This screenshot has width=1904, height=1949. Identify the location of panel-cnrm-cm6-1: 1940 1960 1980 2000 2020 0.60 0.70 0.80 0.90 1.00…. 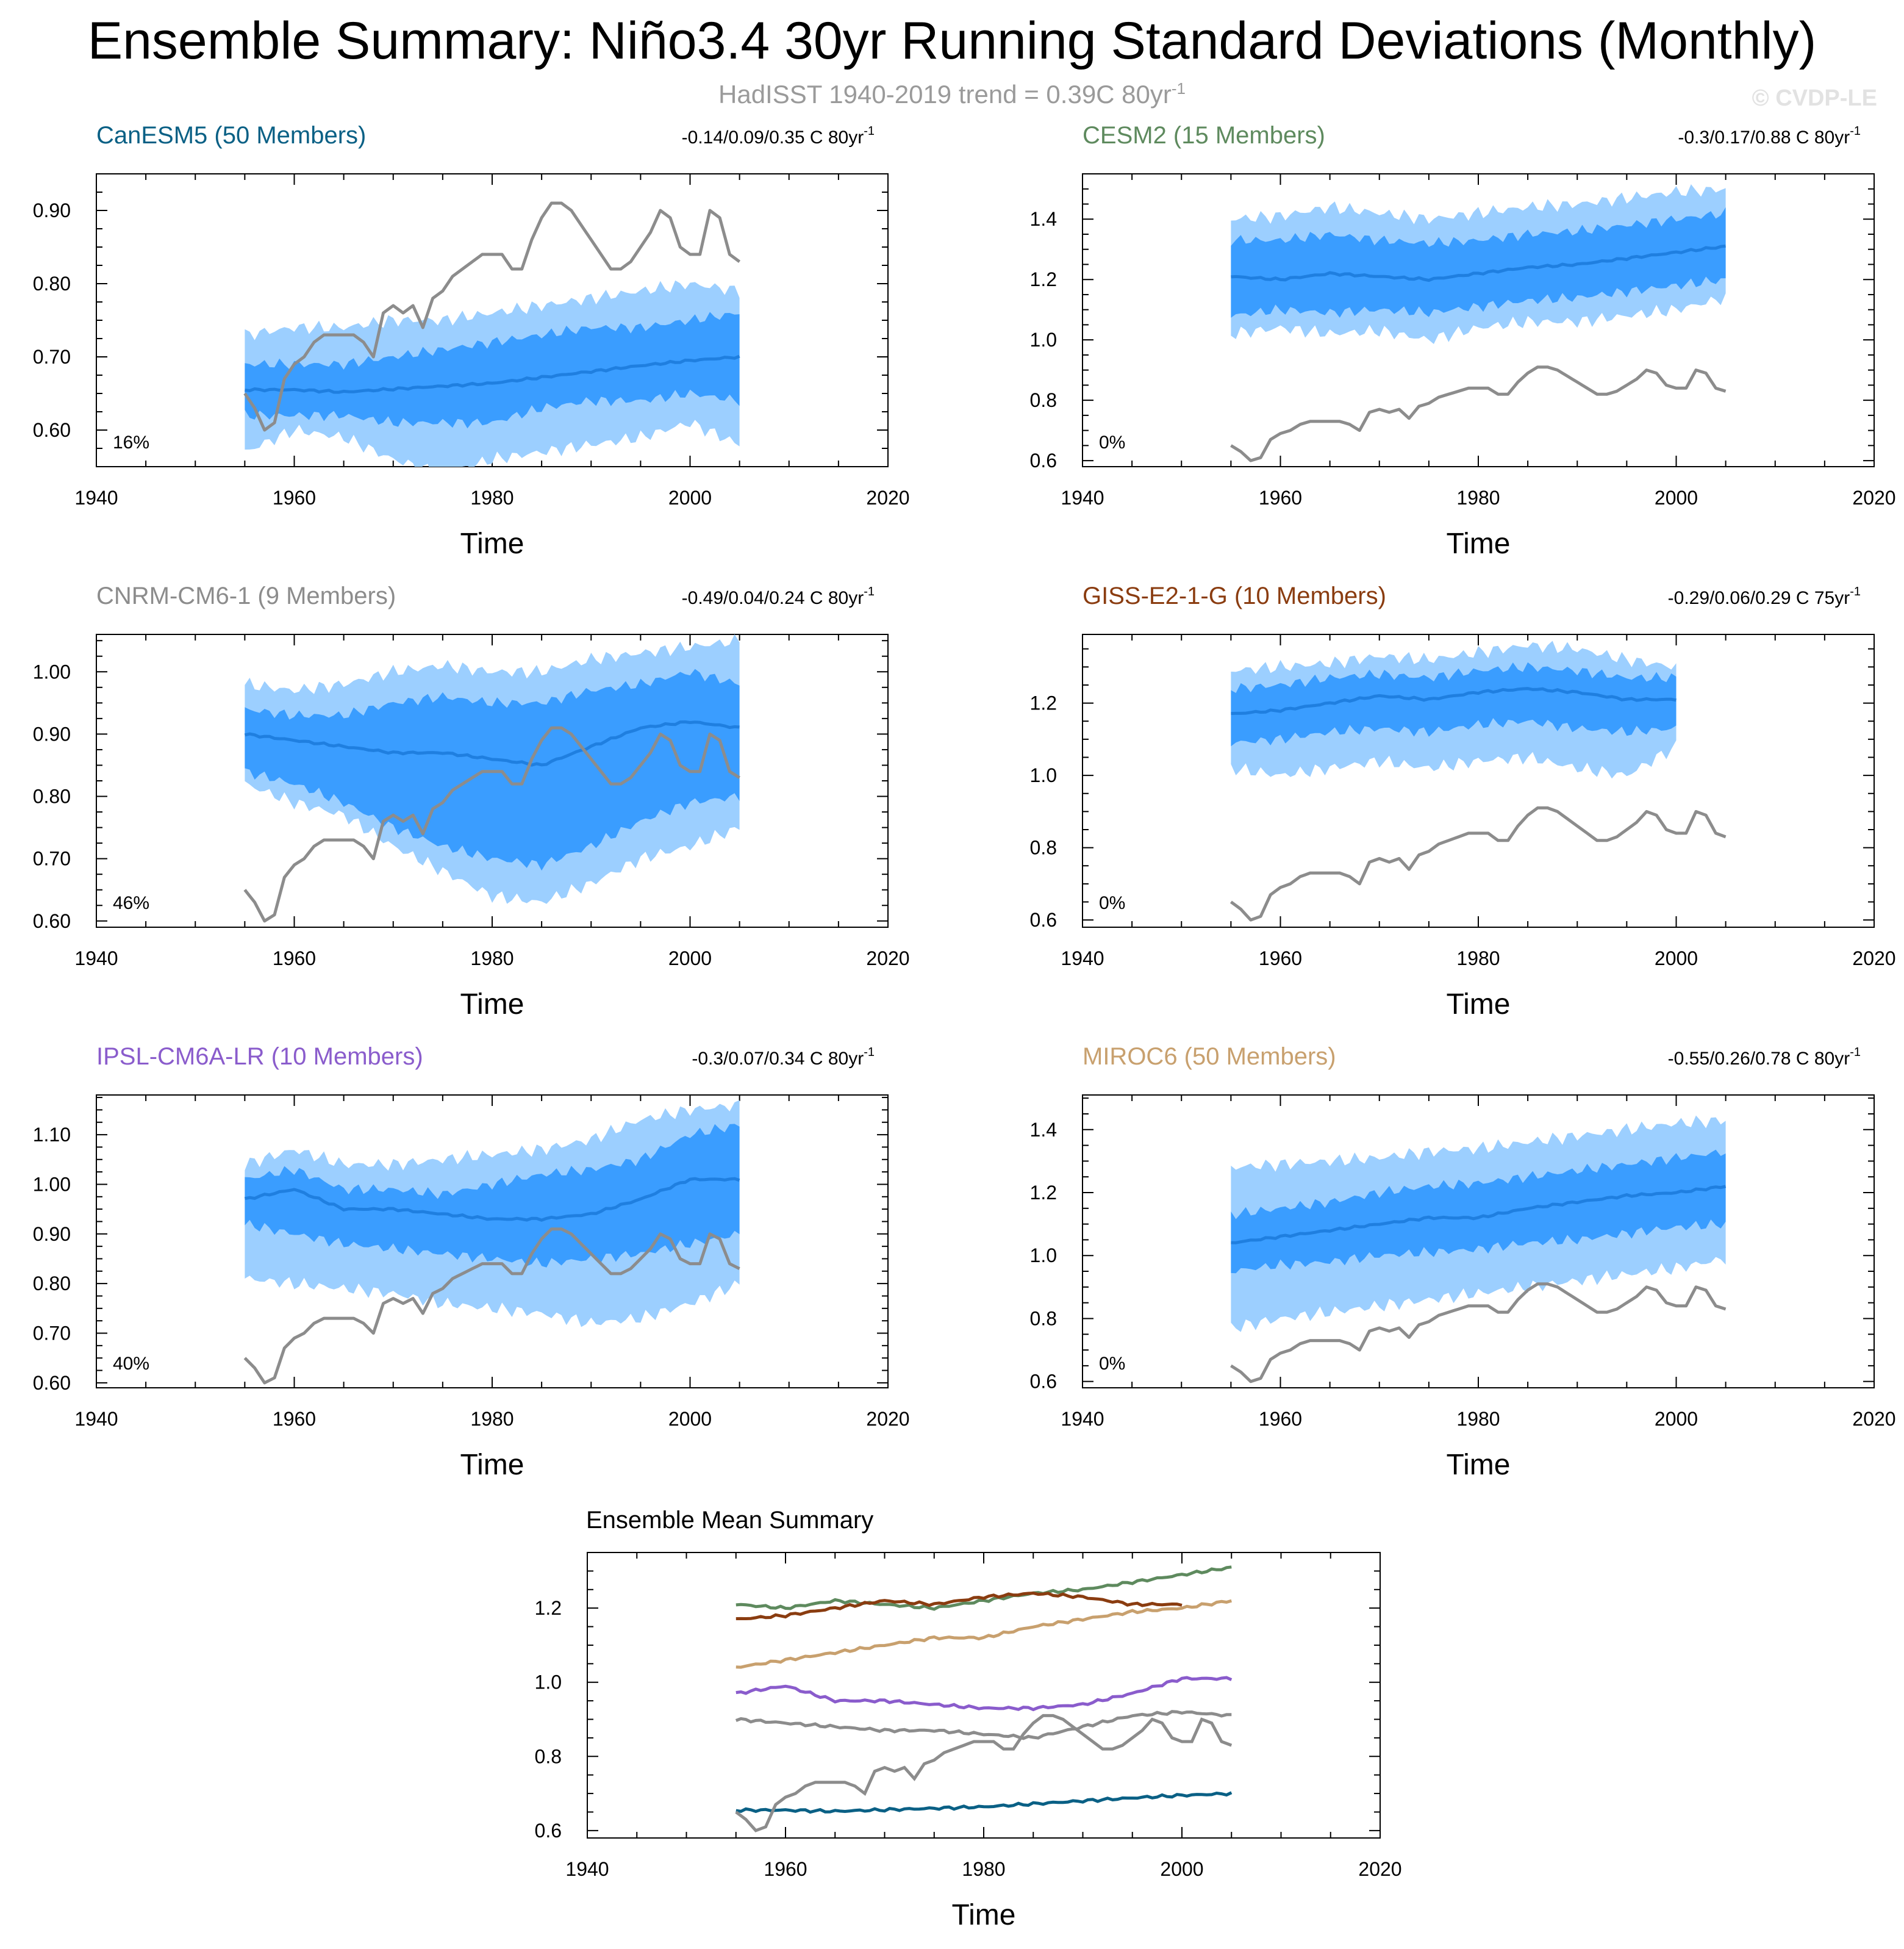
(471, 802).